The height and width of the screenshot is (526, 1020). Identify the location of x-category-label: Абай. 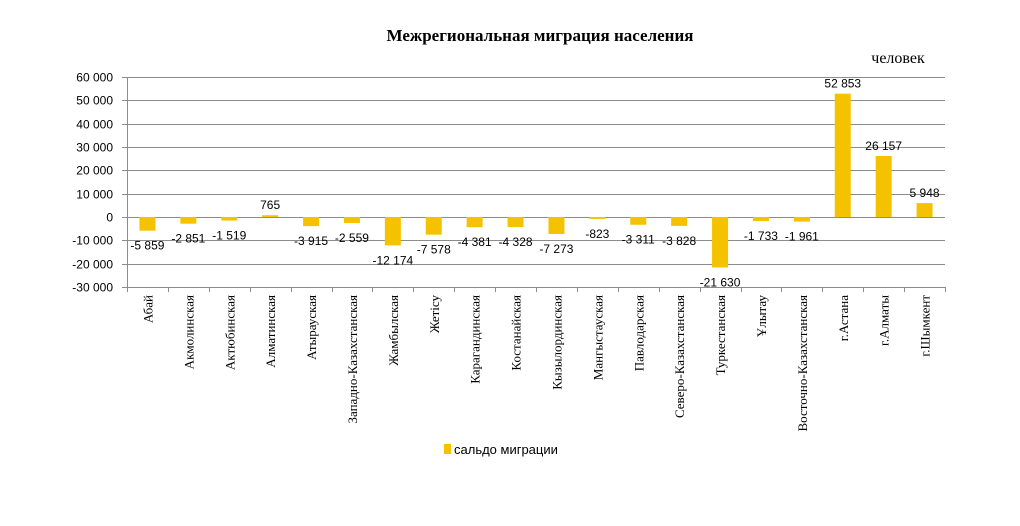
(147, 309).